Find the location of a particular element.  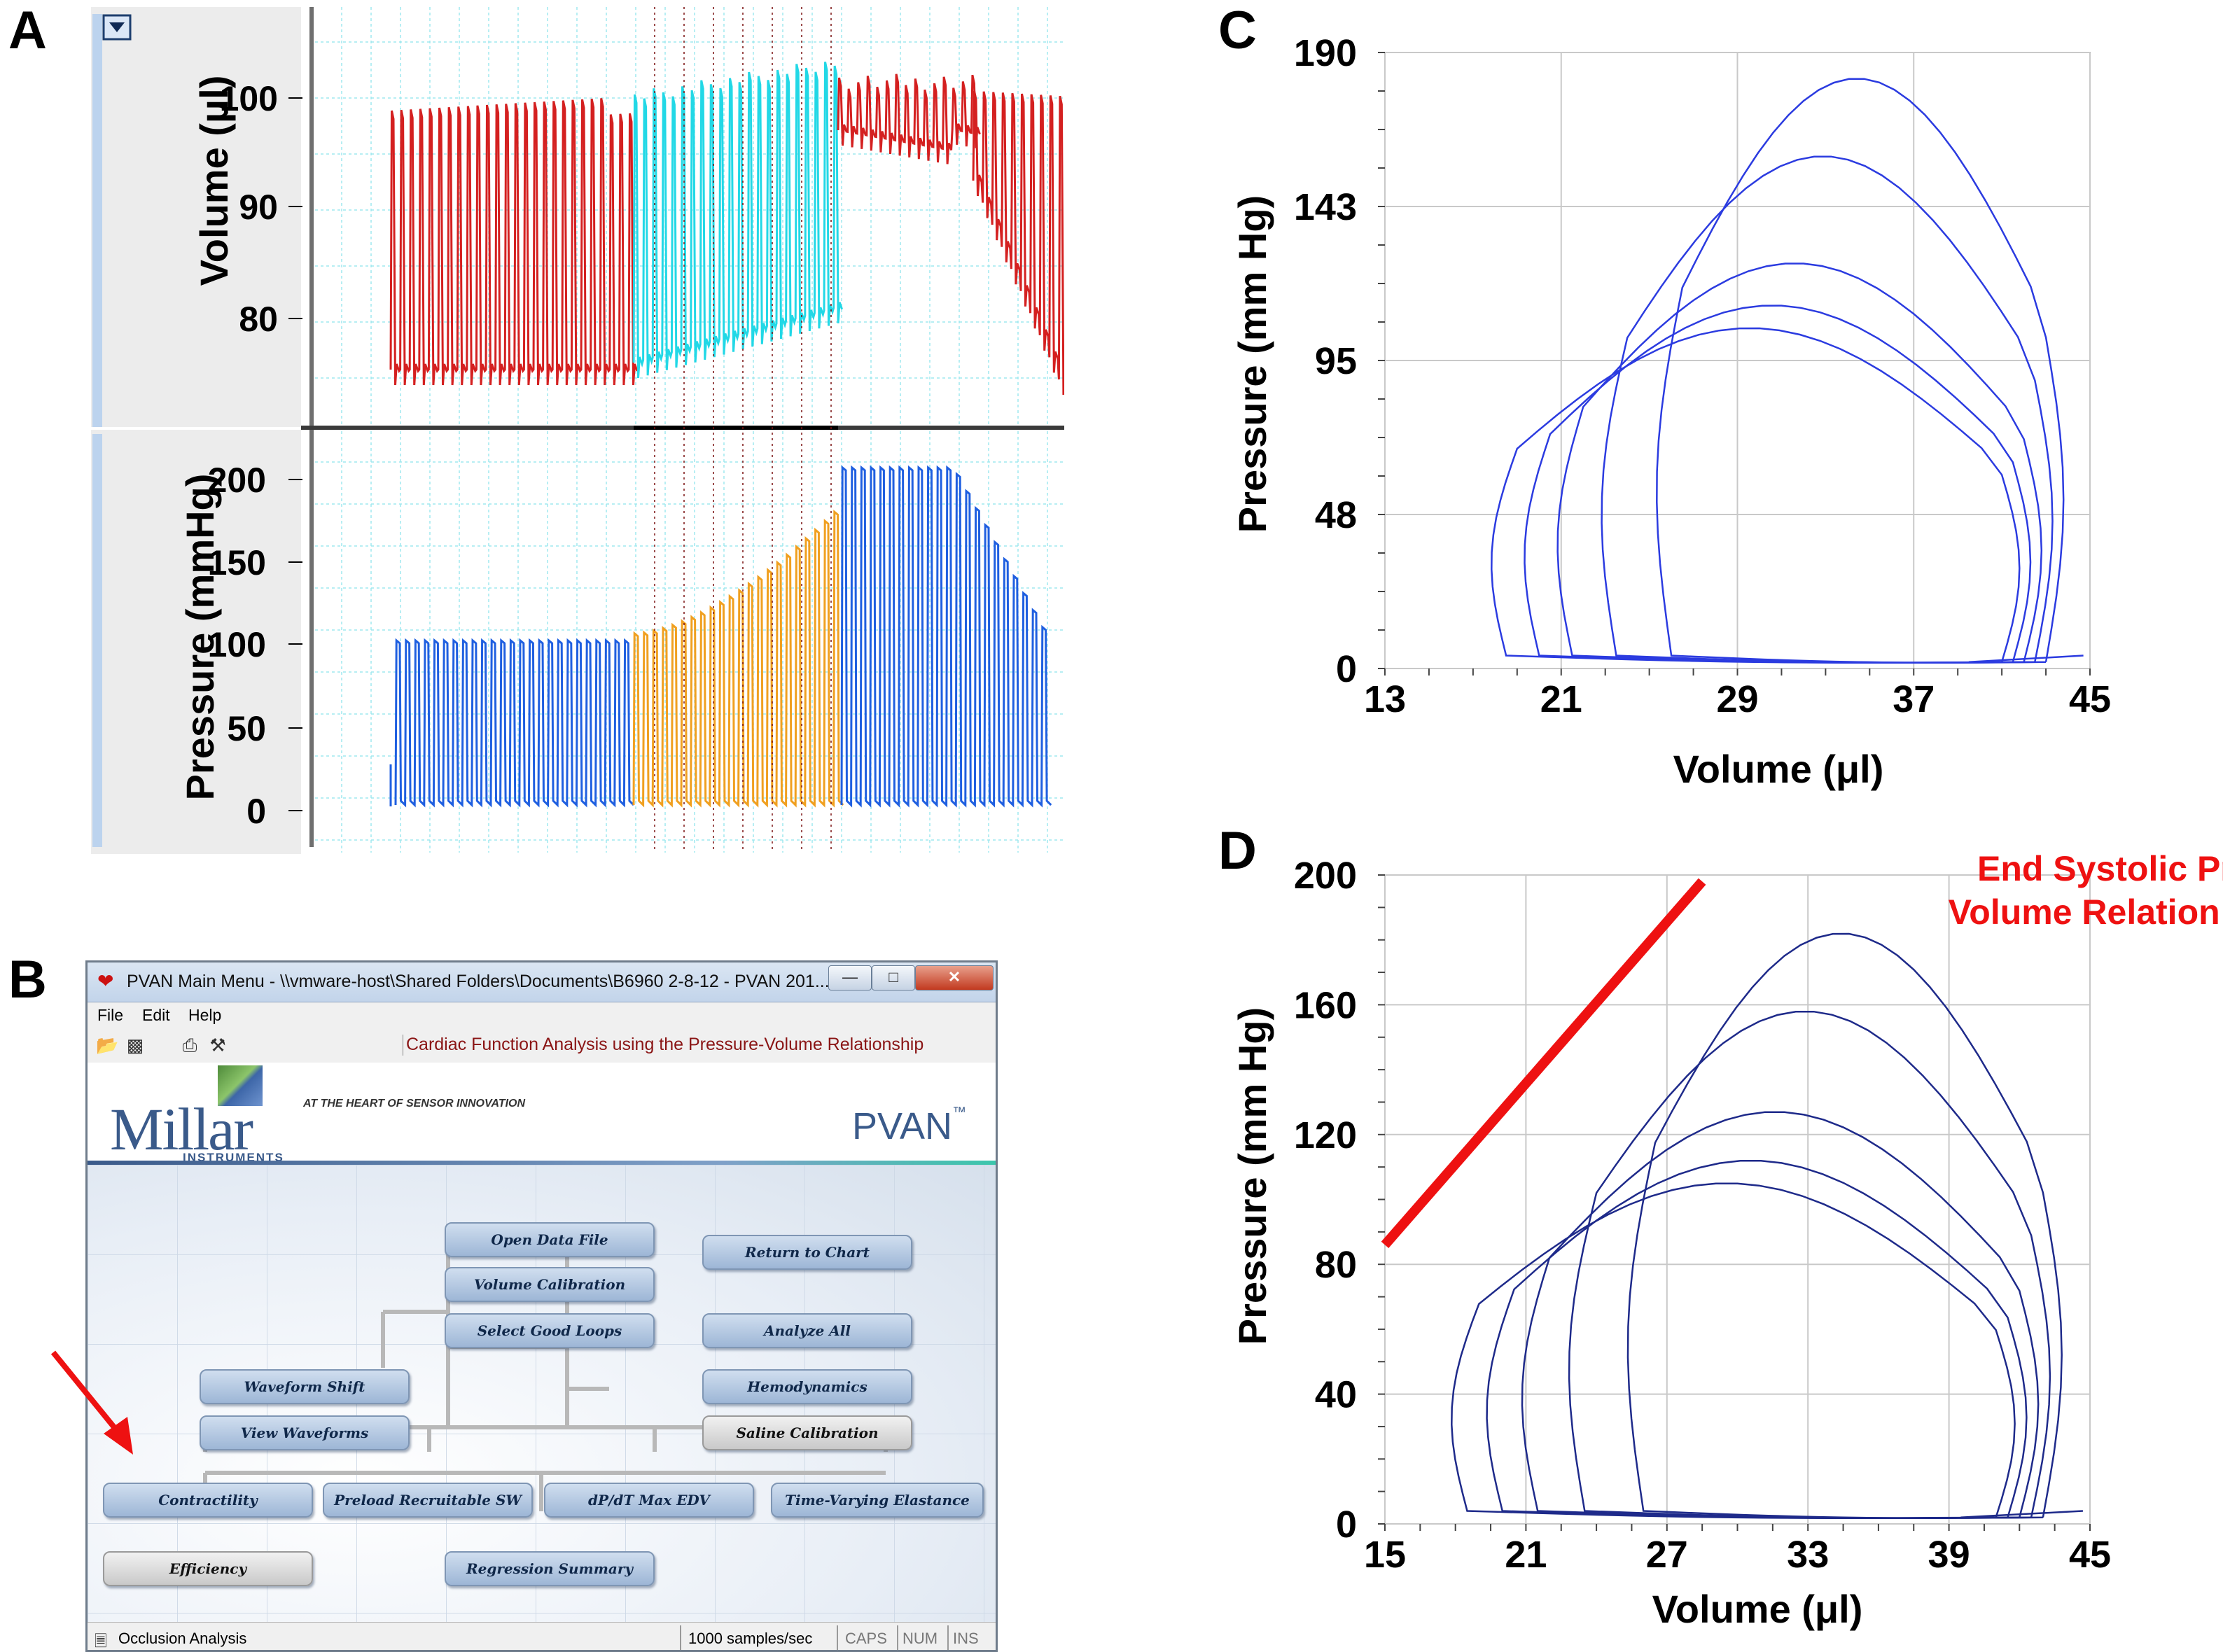

minimize-button: — is located at coordinates (850, 977).